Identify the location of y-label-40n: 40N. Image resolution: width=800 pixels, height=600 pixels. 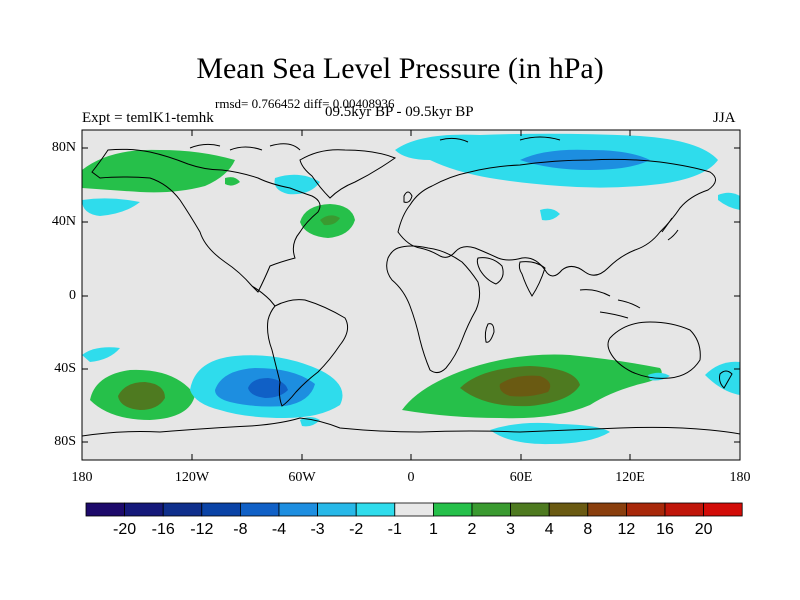
(63, 221).